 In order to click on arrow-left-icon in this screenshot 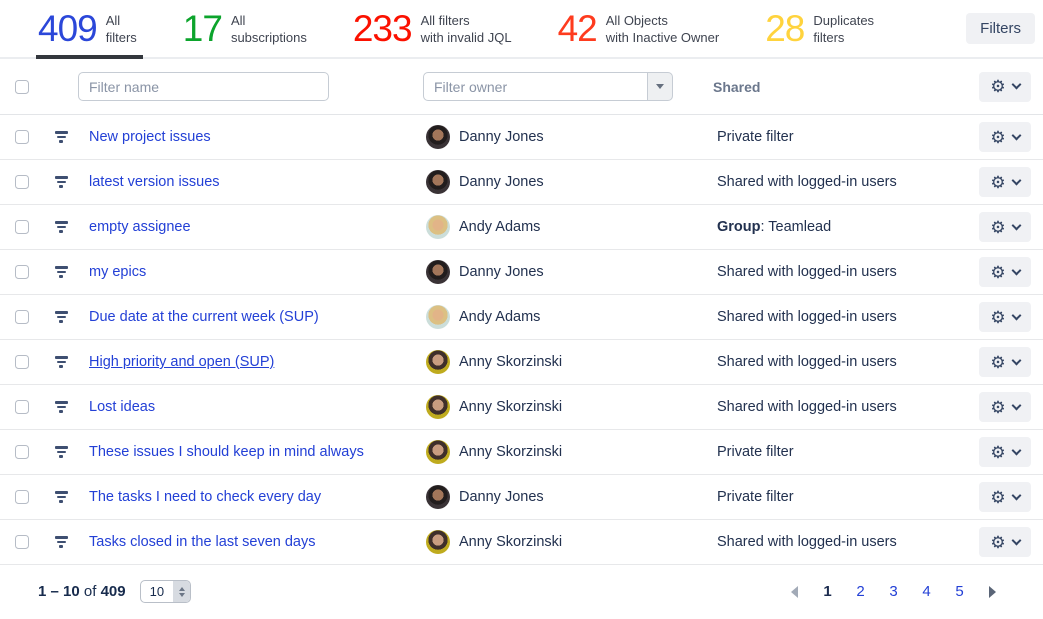, I will do `click(794, 591)`.